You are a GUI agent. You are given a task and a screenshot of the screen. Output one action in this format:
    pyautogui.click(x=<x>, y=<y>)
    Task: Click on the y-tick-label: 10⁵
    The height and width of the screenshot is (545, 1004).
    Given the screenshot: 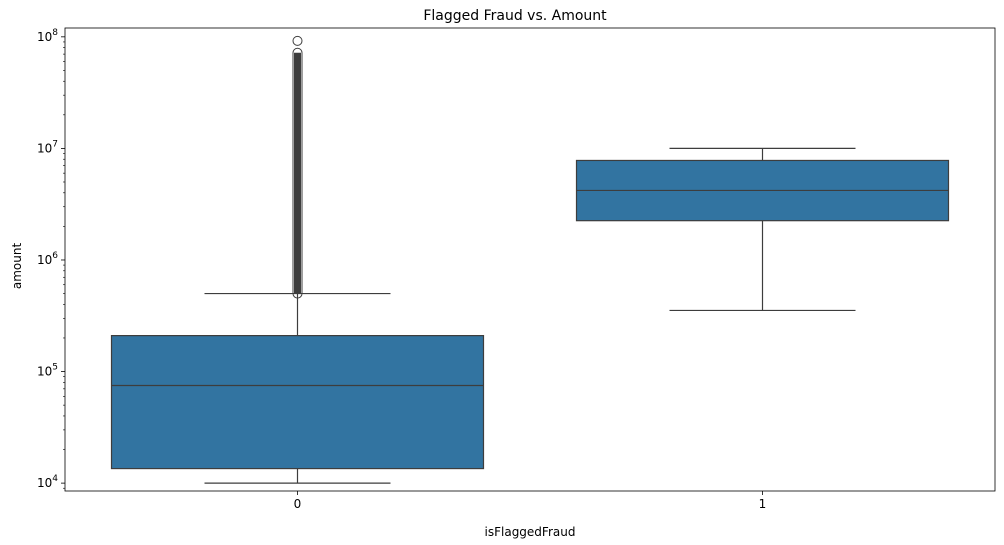 What is the action you would take?
    pyautogui.click(x=47, y=371)
    